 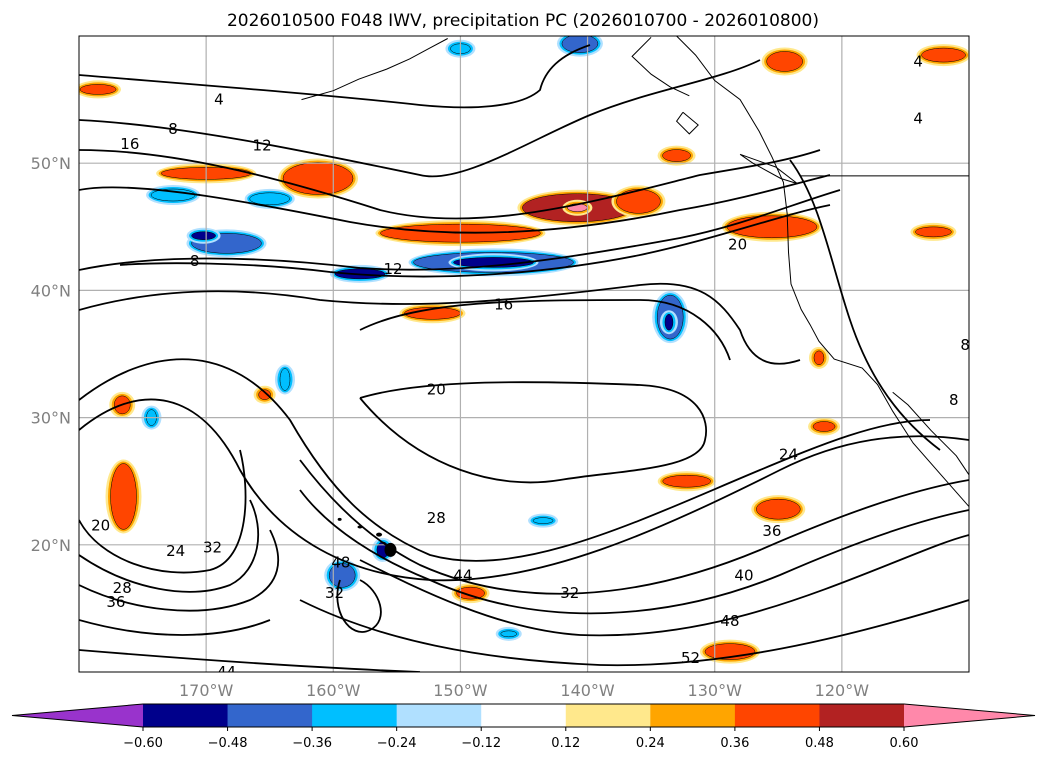 What do you see at coordinates (524, 690) in the screenshot?
I see `longitude-tick-labels: 170°W 160°W 150°W 140°W 130°W 120°W` at bounding box center [524, 690].